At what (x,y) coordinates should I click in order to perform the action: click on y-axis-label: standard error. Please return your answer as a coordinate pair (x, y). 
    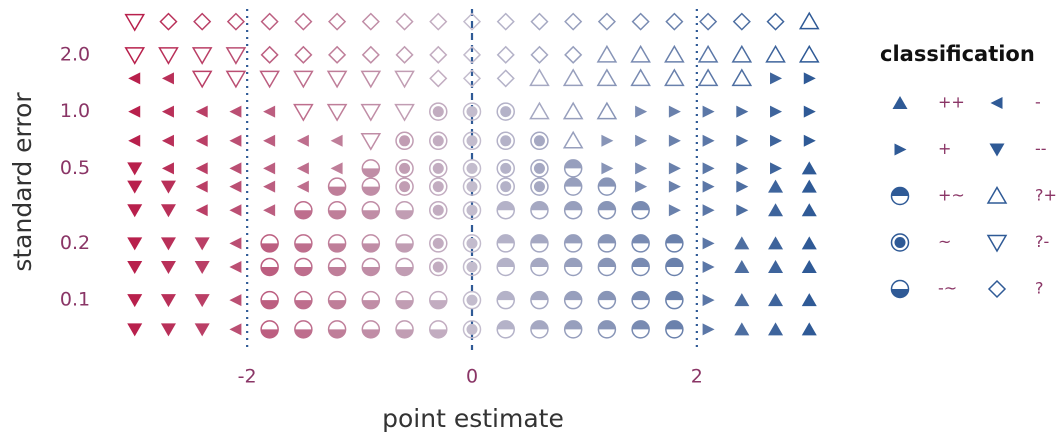
    Looking at the image, I should click on (22, 182).